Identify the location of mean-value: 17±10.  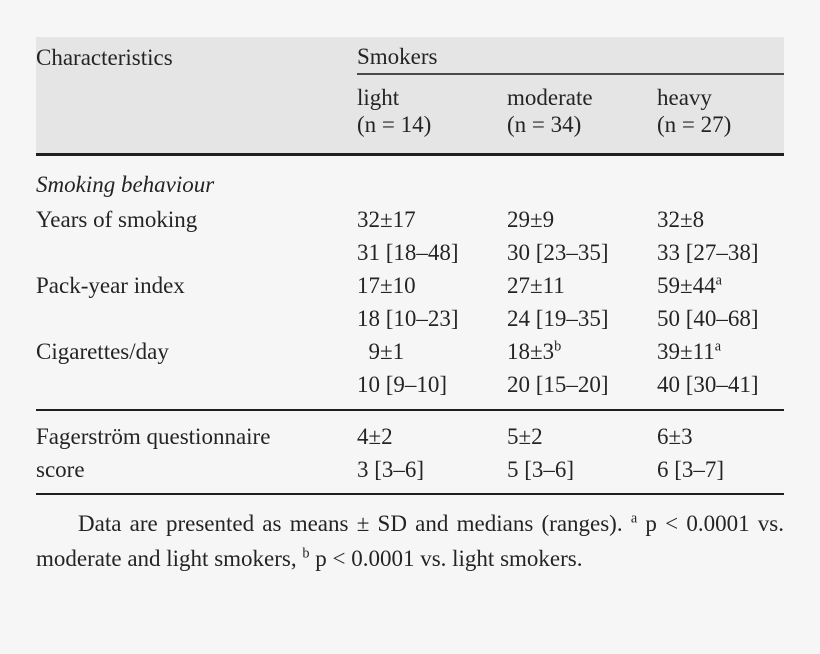
(386, 285).